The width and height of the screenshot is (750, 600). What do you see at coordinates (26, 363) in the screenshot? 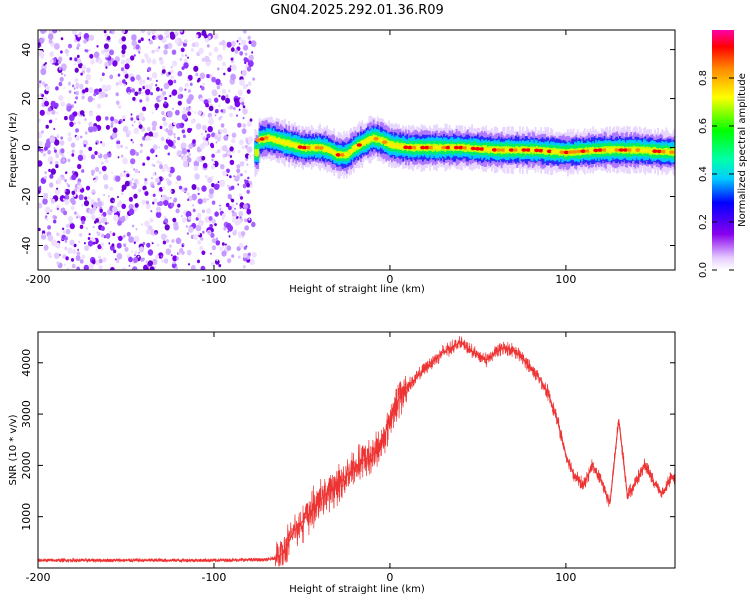
I see `y-tick-label: 4000` at bounding box center [26, 363].